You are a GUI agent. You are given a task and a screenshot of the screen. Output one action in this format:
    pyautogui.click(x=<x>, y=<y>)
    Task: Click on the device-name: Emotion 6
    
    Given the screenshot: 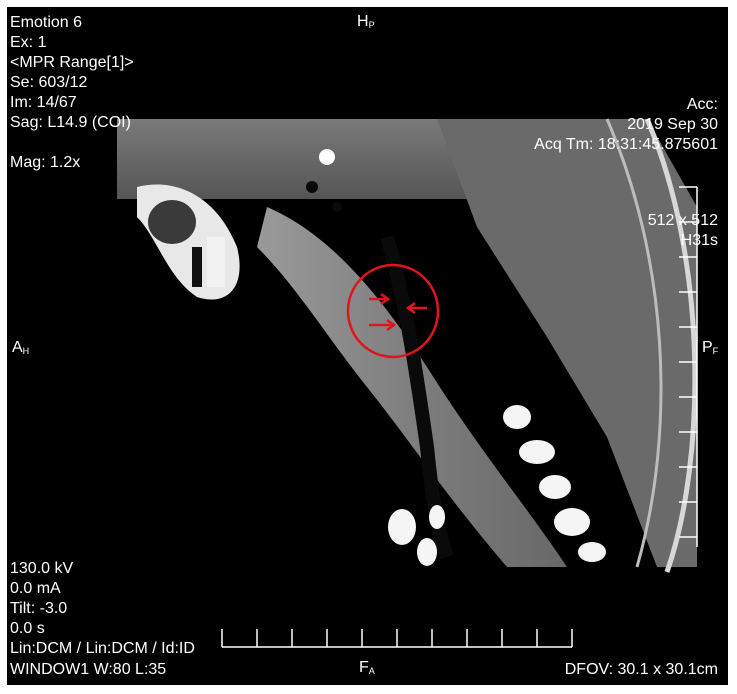 What is the action you would take?
    pyautogui.click(x=46, y=22)
    